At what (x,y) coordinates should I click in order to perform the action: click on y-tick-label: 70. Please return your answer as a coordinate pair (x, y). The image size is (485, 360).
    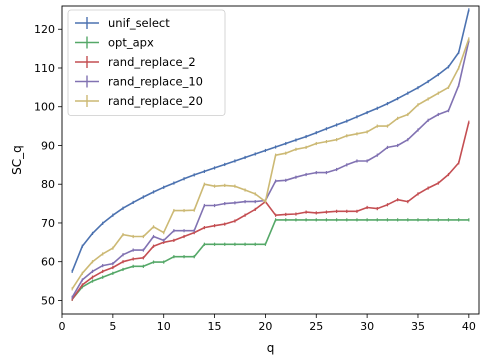
    Looking at the image, I should click on (48, 223).